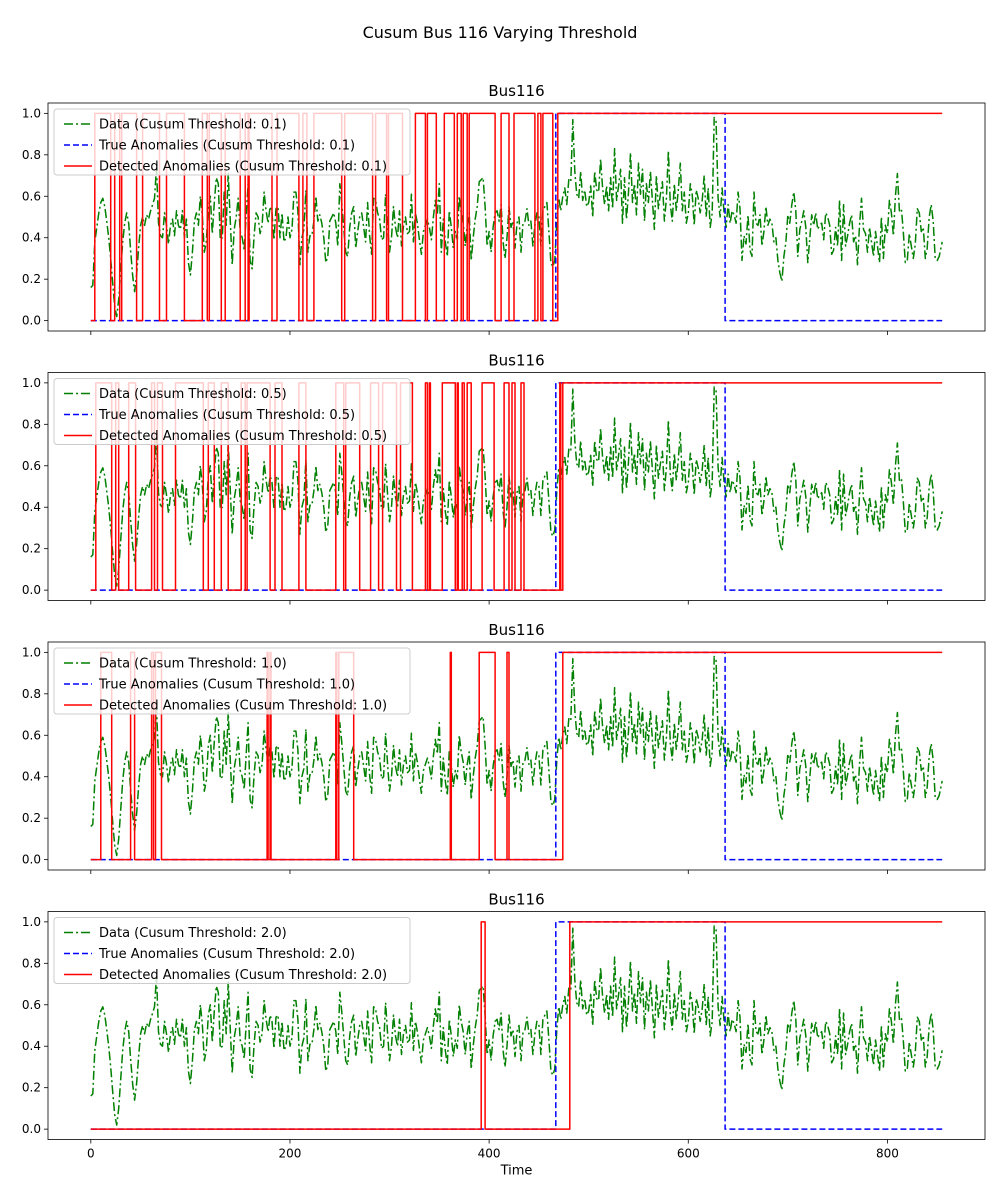  What do you see at coordinates (226, 685) in the screenshot?
I see `legend-label: True Anomalies (Cusum Threshold: 1.0)` at bounding box center [226, 685].